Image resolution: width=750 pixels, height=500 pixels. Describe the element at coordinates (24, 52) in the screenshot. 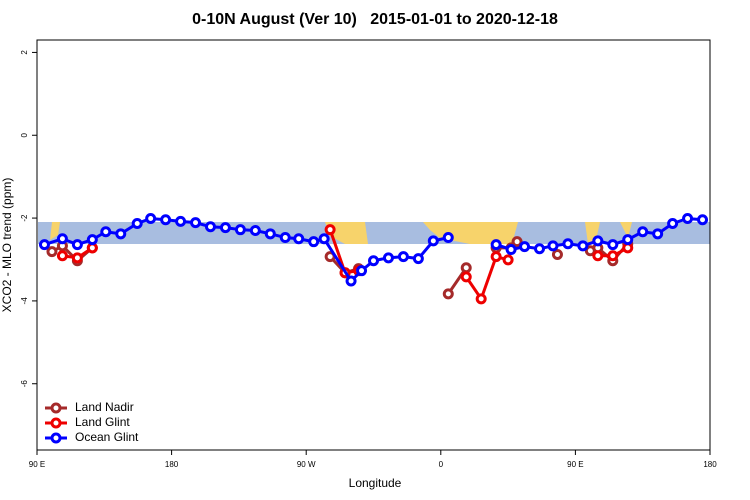

I see `y-tick-label: 2` at that location.